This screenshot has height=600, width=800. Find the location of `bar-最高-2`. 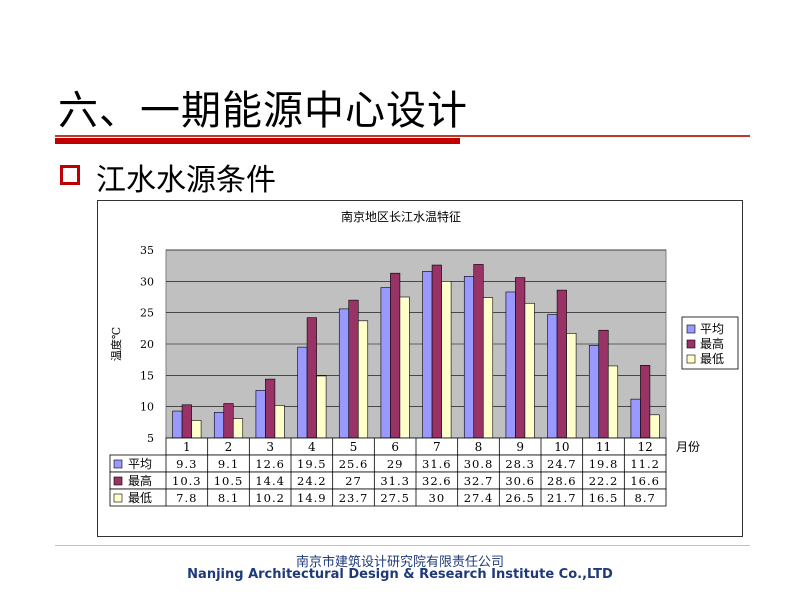

bar-最高-2 is located at coordinates (228, 421).